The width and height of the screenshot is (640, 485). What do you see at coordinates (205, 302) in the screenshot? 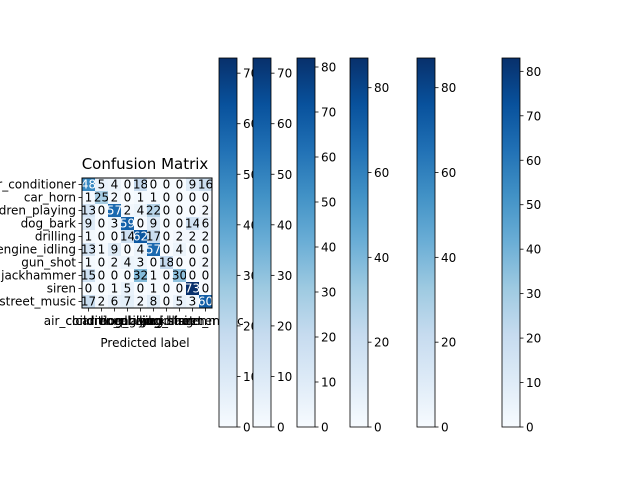
I see `cell-value-label: 60` at bounding box center [205, 302].